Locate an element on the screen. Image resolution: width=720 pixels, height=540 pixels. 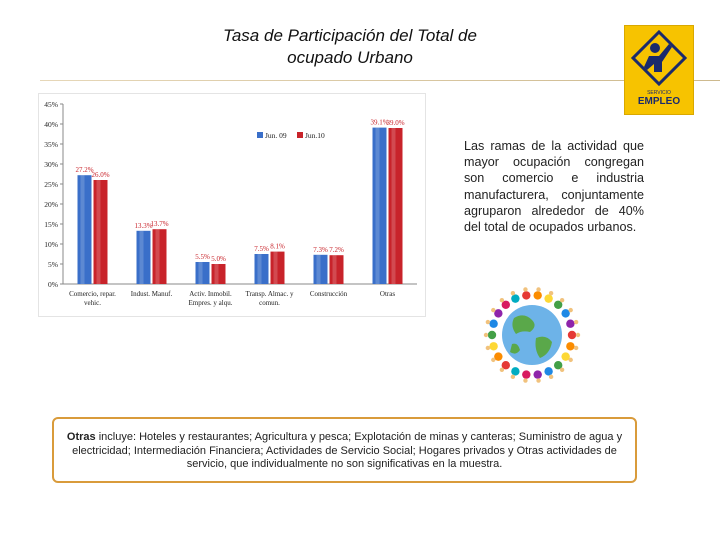
y-tick-label: 25% is located at coordinates (51, 184).